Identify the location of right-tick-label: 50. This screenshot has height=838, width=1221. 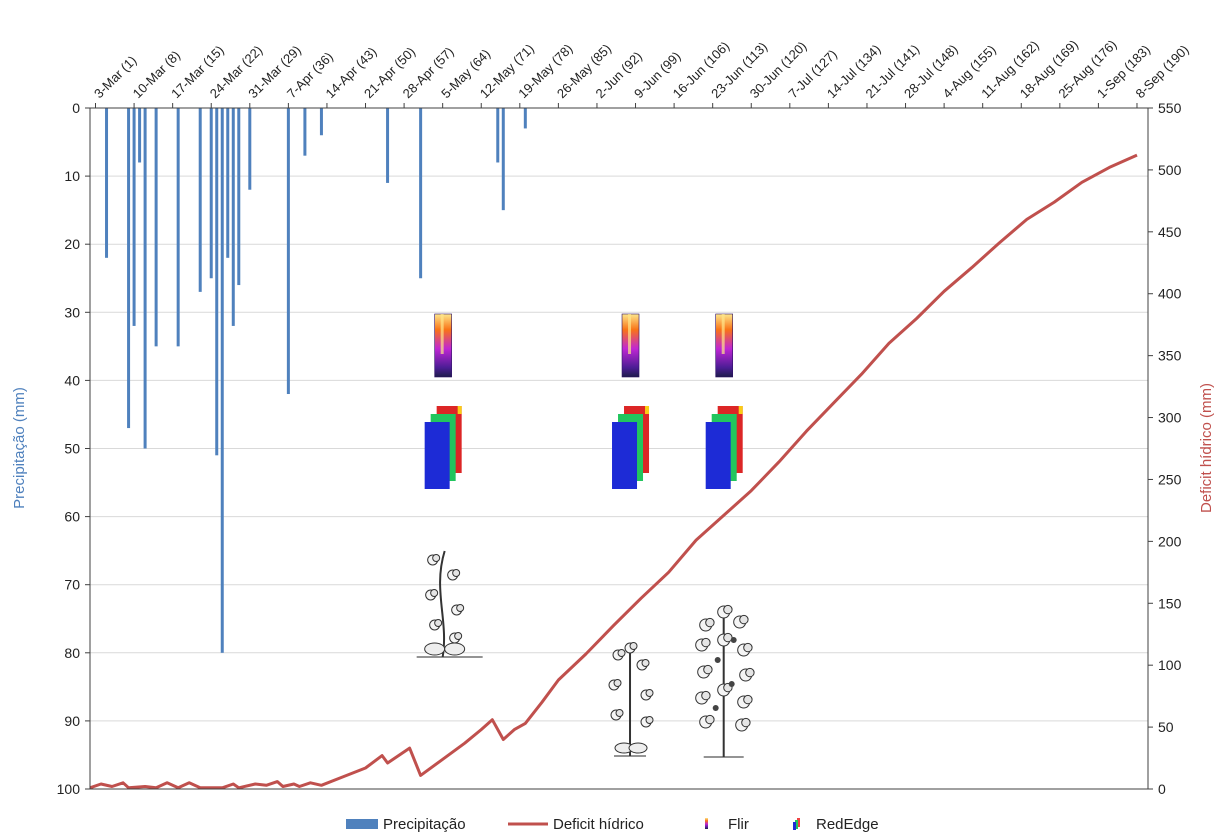
(1166, 727).